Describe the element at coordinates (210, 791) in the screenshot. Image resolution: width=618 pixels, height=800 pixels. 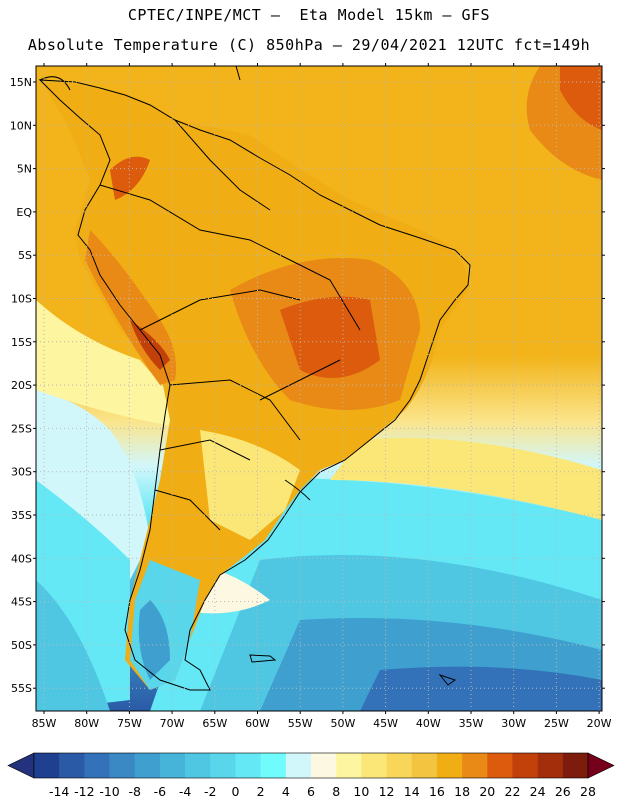
I see `colorbar-label: -2` at that location.